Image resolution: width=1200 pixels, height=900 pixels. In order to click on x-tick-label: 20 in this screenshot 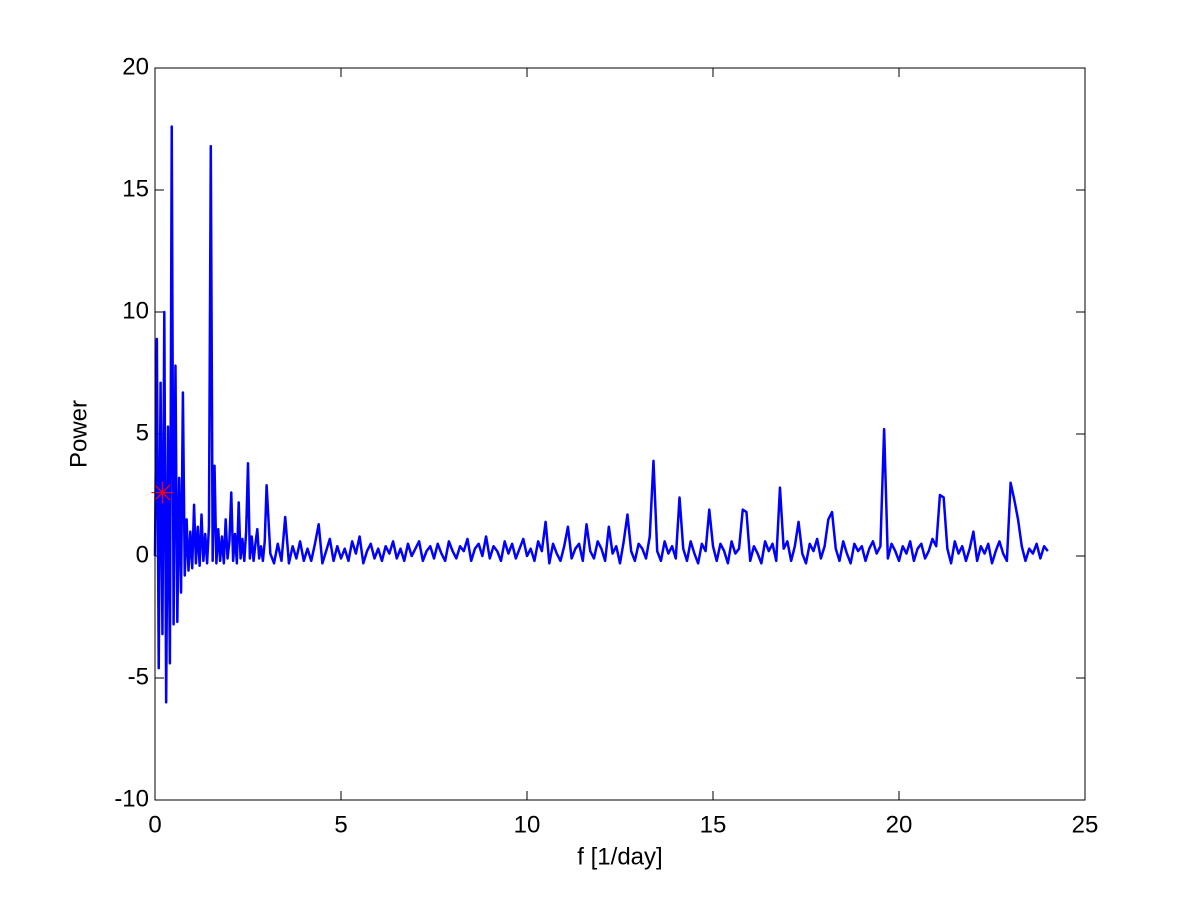, I will do `click(899, 824)`.